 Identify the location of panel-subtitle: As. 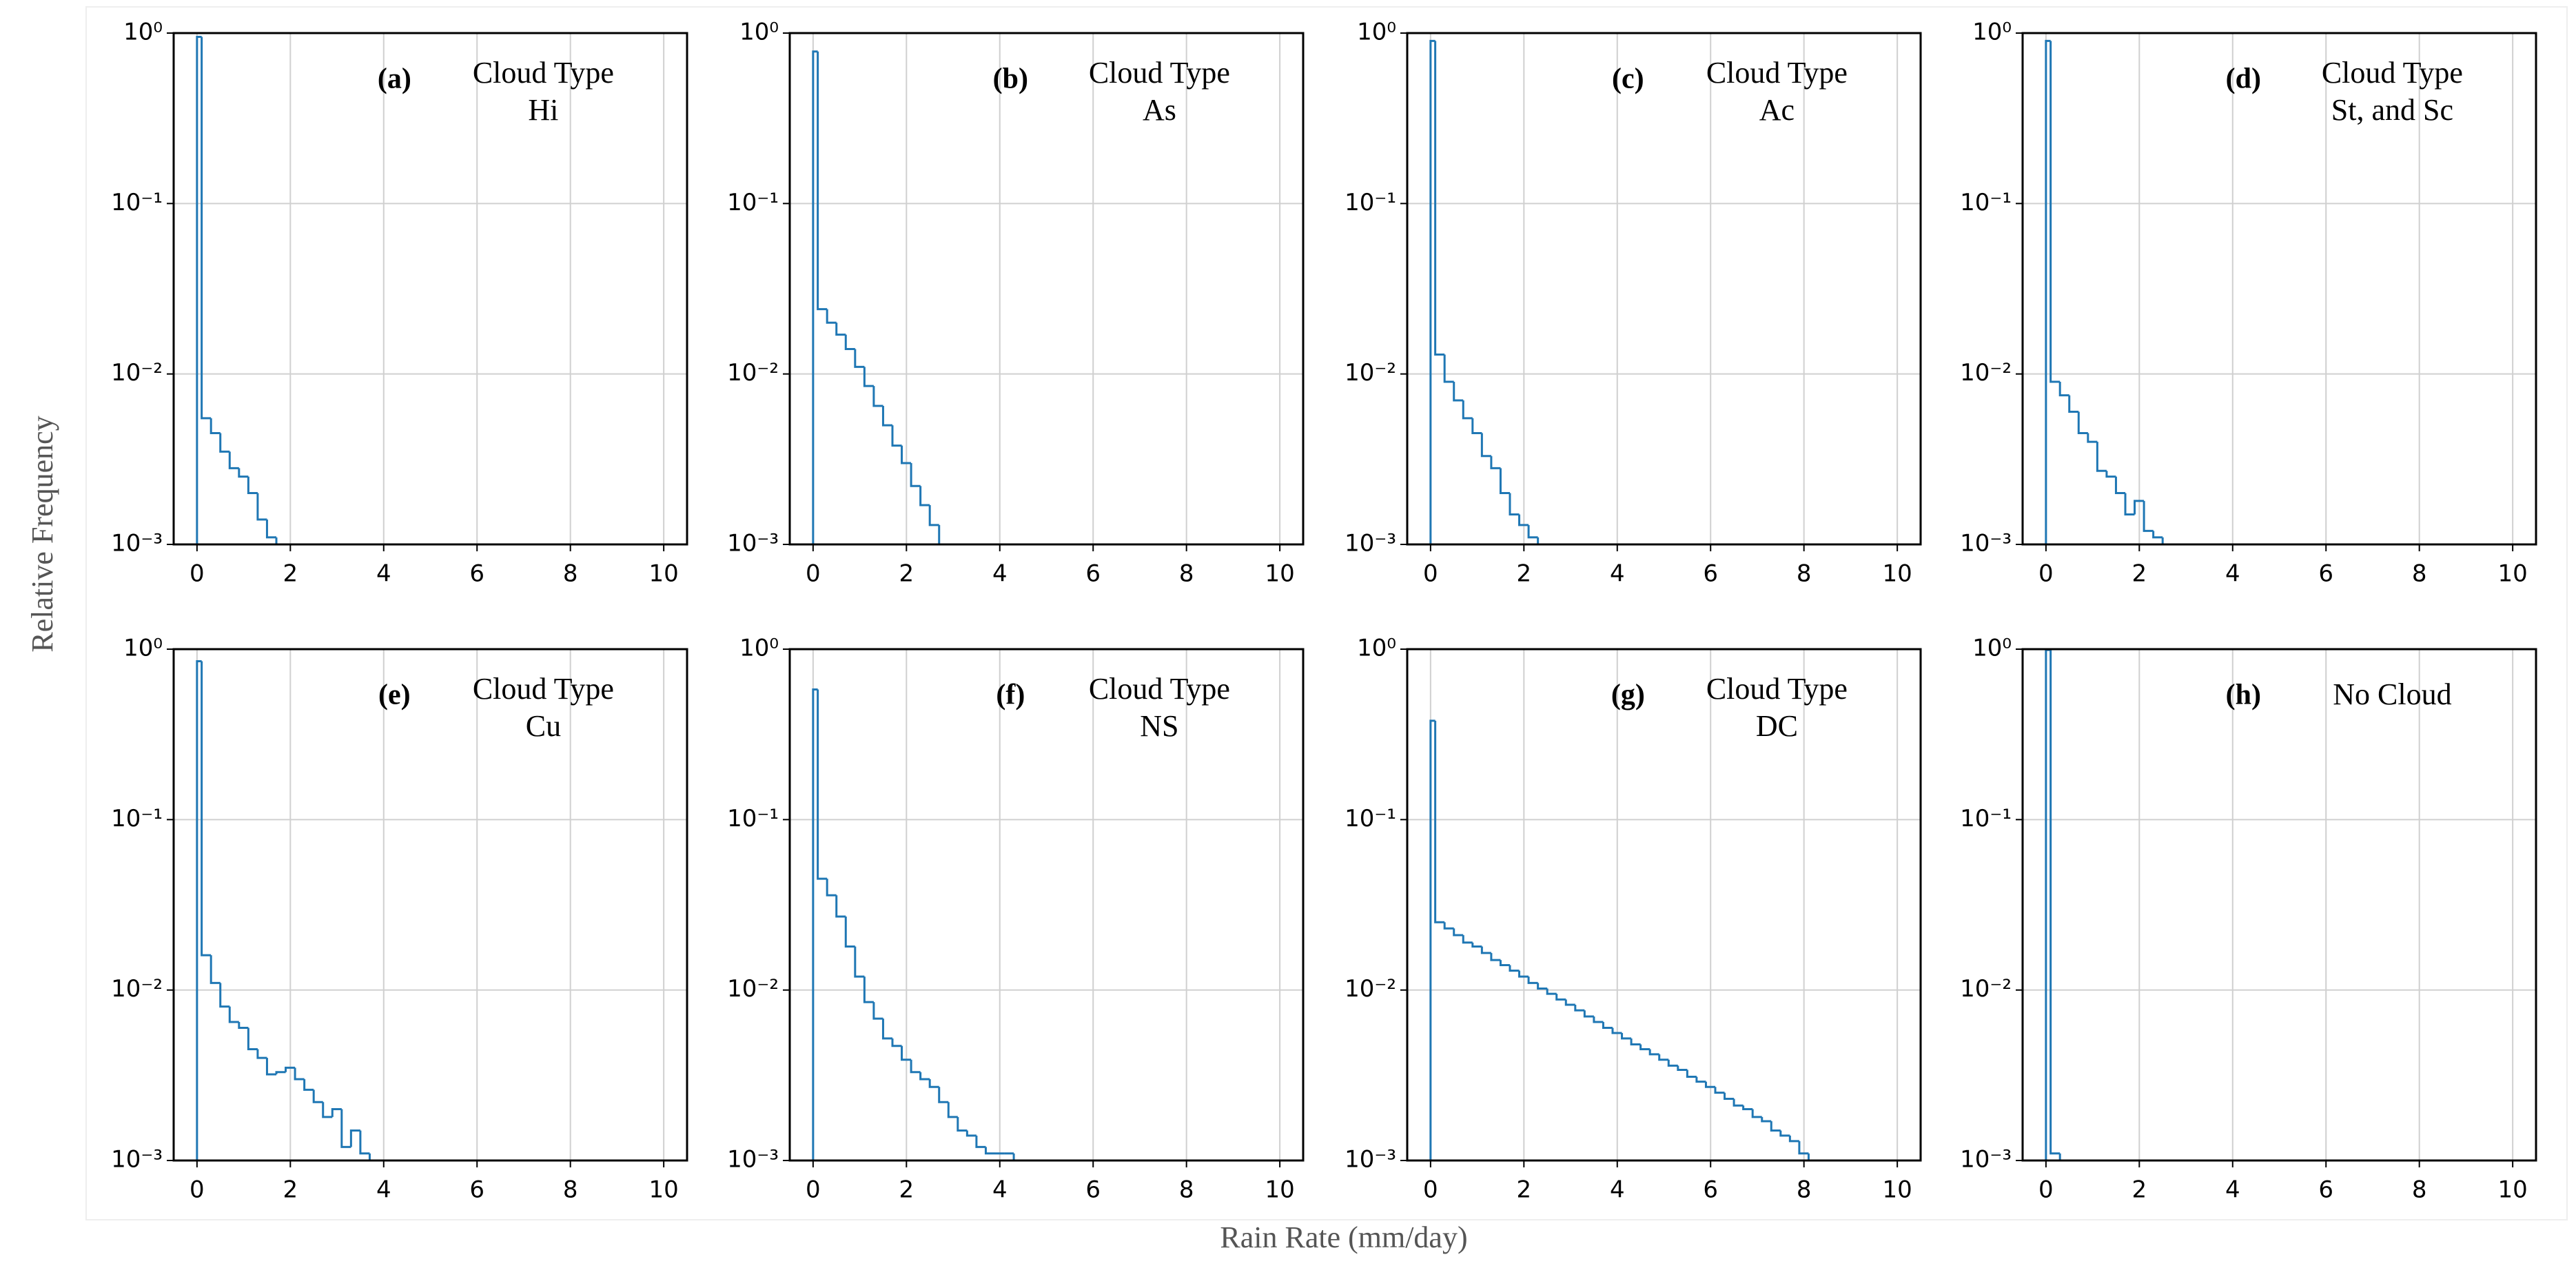
(1159, 110).